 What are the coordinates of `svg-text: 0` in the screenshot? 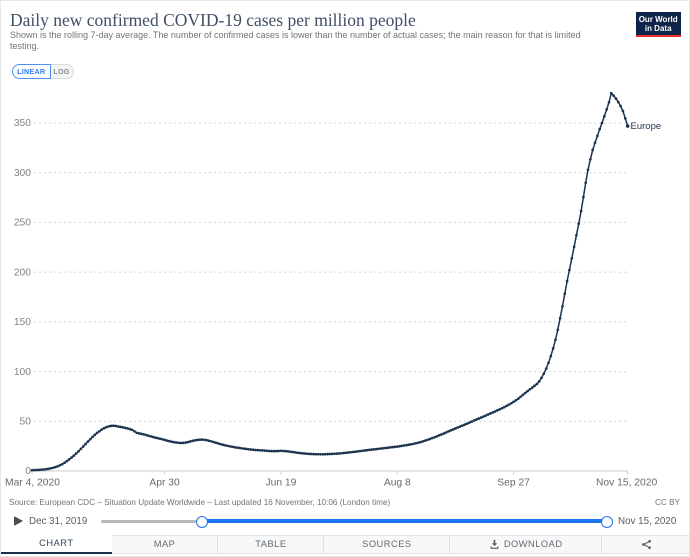 It's located at (28, 471).